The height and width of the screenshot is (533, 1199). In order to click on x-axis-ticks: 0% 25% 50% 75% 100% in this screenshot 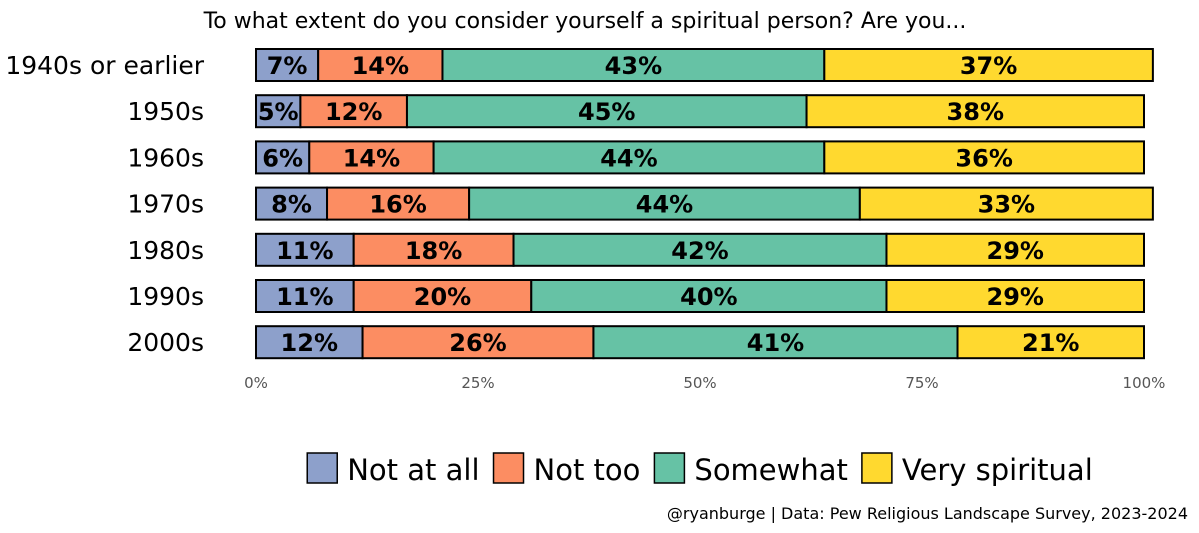, I will do `click(704, 383)`.